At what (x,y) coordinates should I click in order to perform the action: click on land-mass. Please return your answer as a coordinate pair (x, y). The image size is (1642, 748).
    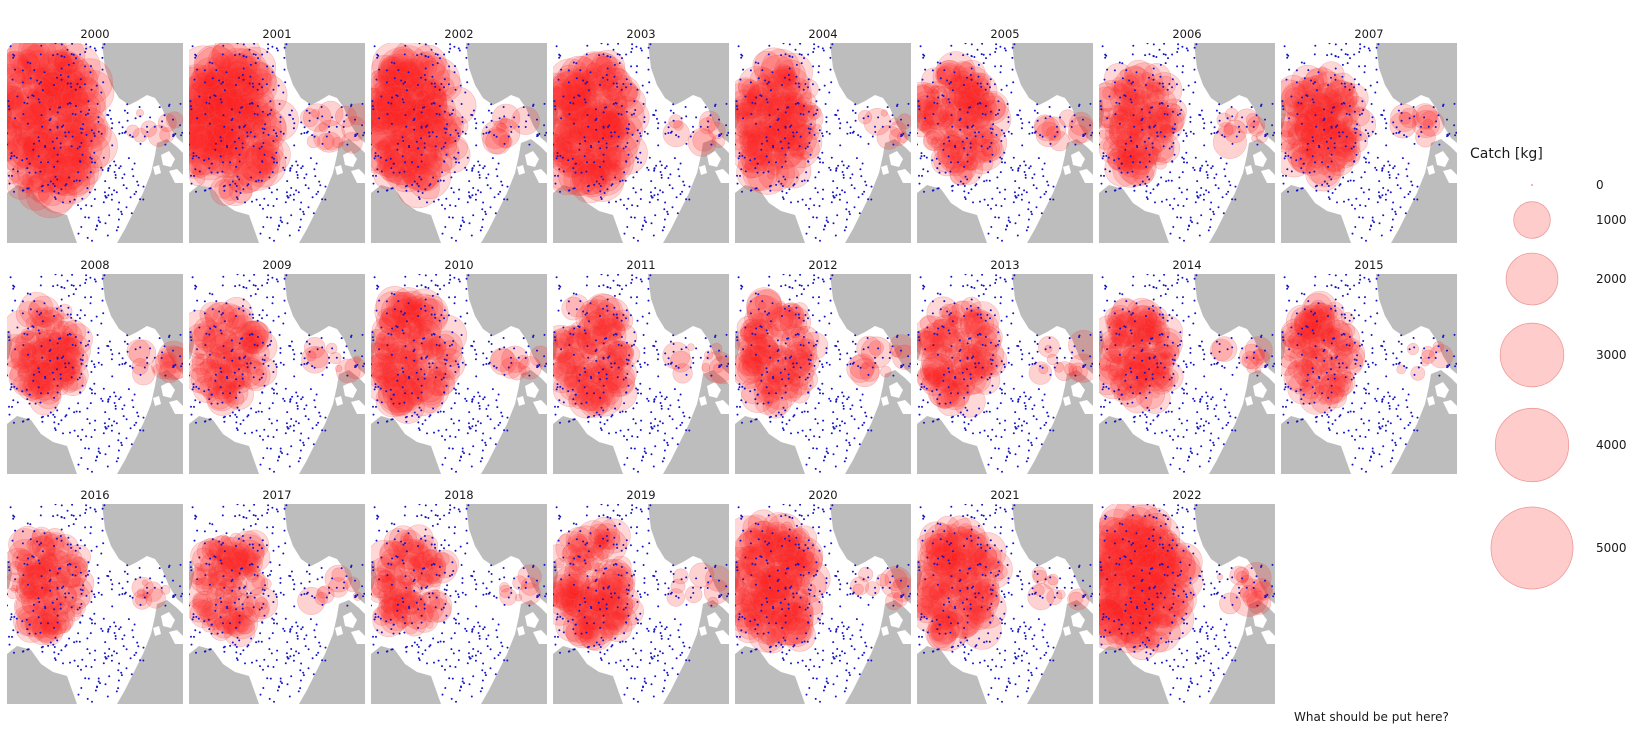
    Looking at the image, I should click on (324, 324).